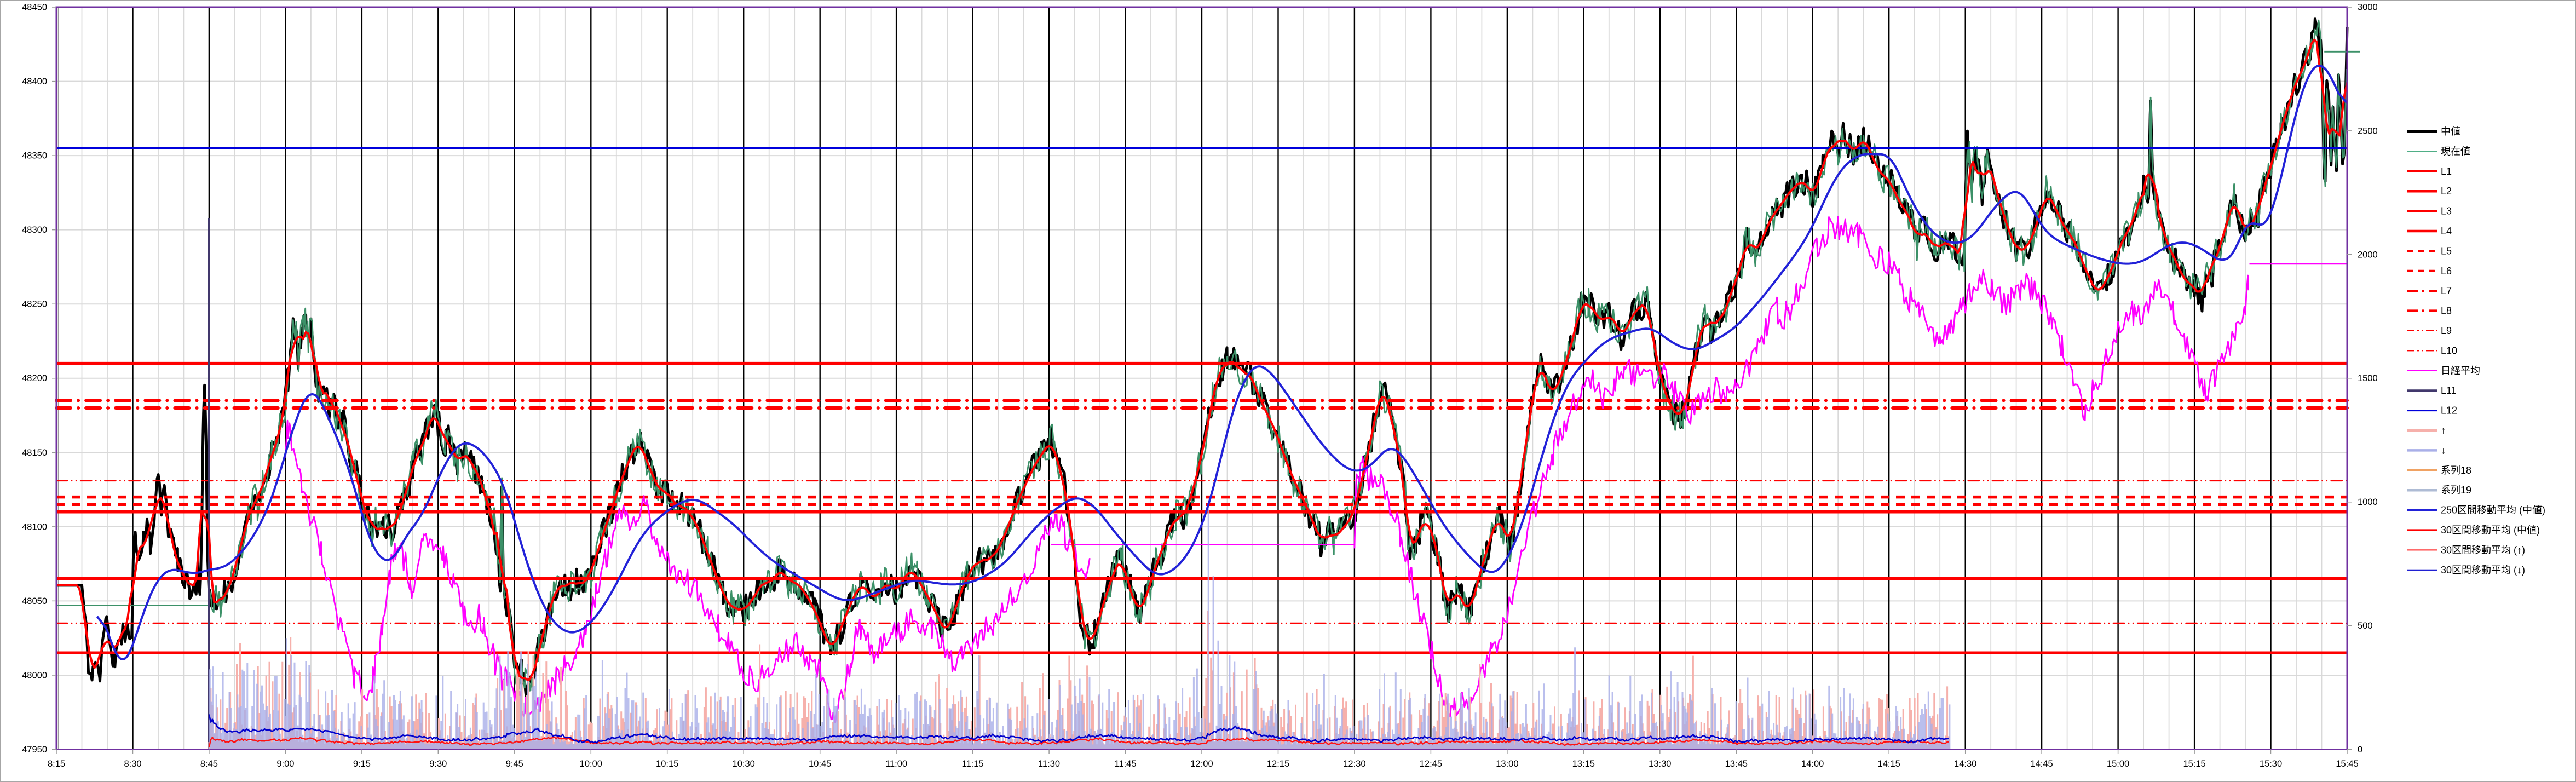 The height and width of the screenshot is (782, 2576). What do you see at coordinates (2450, 131) in the screenshot?
I see `svg-text: 中値` at bounding box center [2450, 131].